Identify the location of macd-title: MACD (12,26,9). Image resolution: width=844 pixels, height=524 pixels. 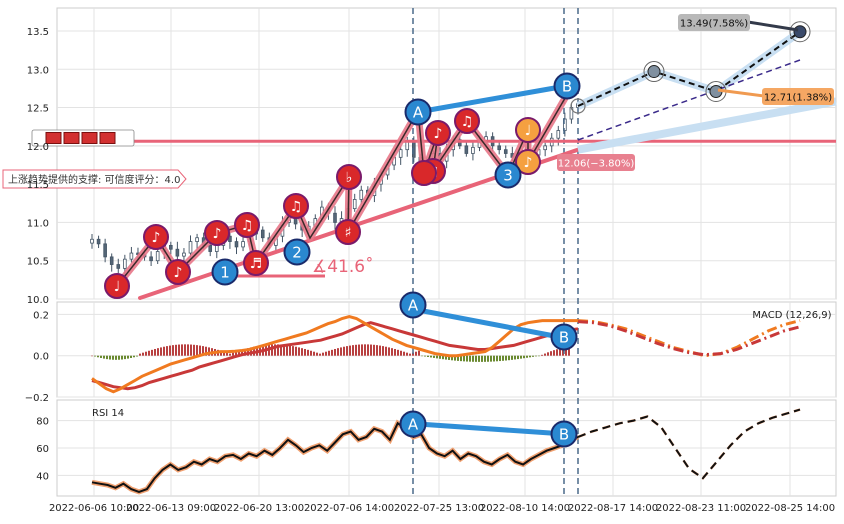
(791, 315).